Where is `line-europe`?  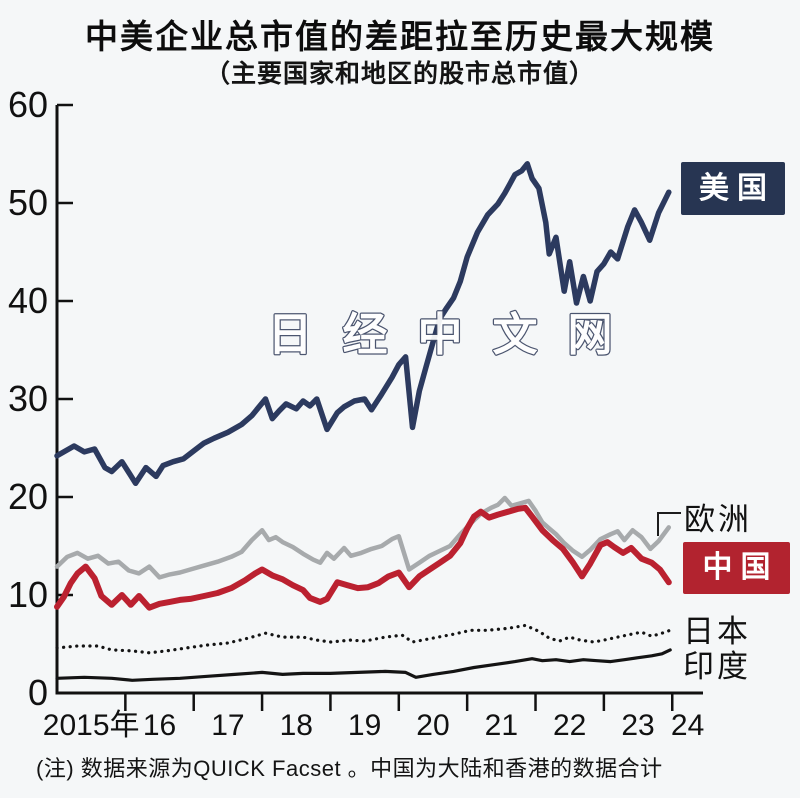
line-europe is located at coordinates (363, 537).